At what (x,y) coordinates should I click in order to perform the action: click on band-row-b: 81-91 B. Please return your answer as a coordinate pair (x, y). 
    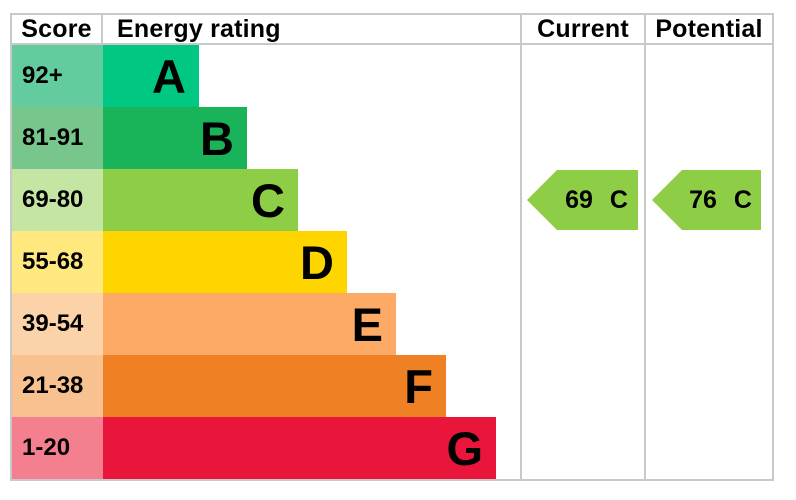
    Looking at the image, I should click on (392, 138).